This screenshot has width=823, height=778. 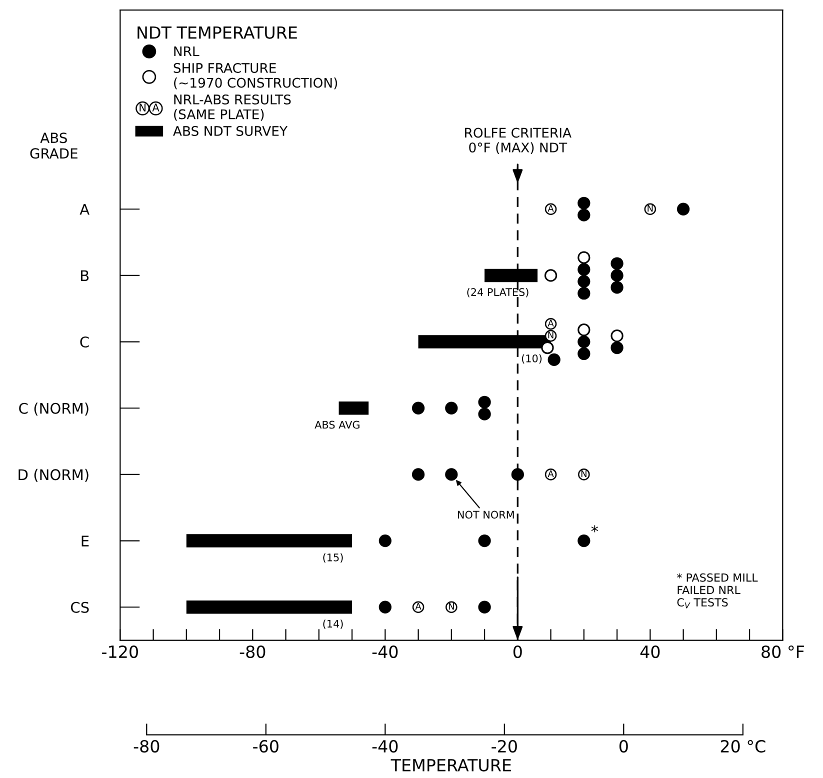 What do you see at coordinates (504, 746) in the screenshot?
I see `x2-tick-label: -20` at bounding box center [504, 746].